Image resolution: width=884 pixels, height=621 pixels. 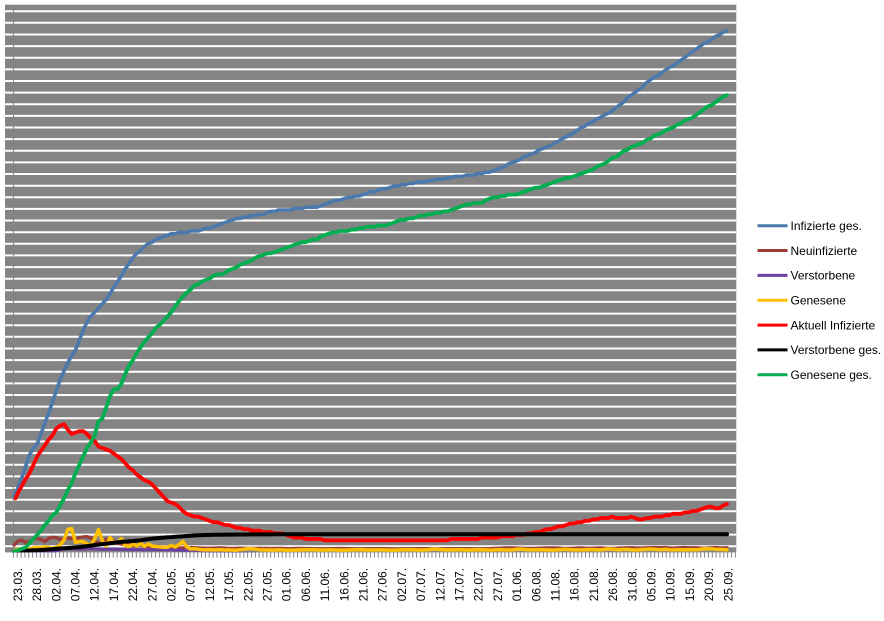 I want to click on svg-text: 21.06., so click(x=364, y=584).